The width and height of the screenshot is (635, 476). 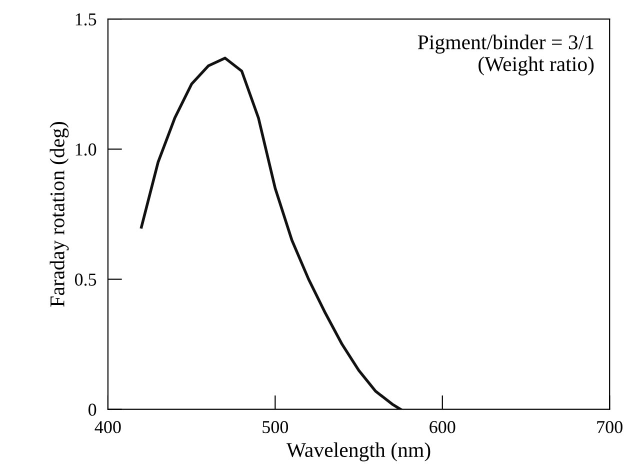 What do you see at coordinates (86, 19) in the screenshot?
I see `y-tick-label: 1.5` at bounding box center [86, 19].